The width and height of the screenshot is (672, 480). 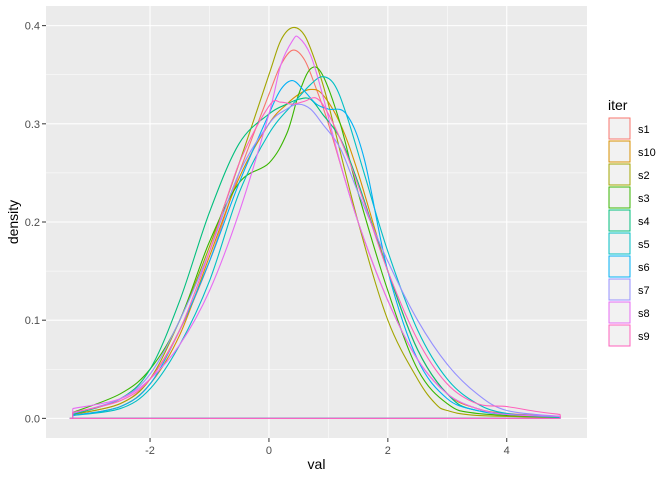 I want to click on legend-key-s7, so click(x=619, y=289).